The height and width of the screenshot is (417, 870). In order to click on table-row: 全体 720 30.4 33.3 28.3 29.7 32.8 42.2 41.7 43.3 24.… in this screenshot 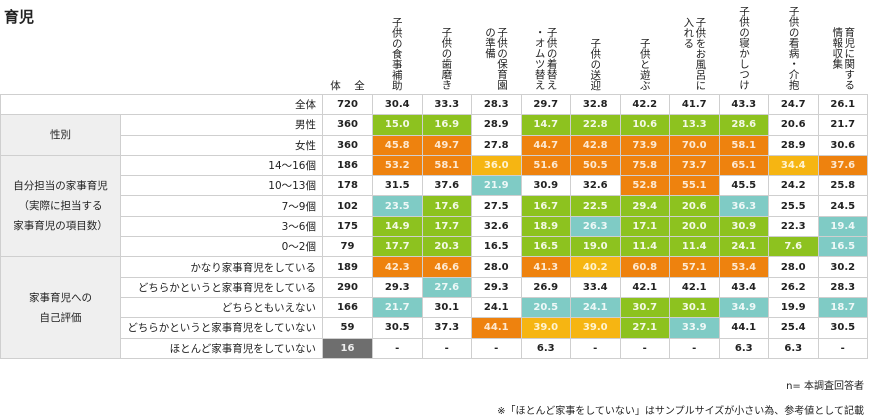, I will do `click(434, 104)`.